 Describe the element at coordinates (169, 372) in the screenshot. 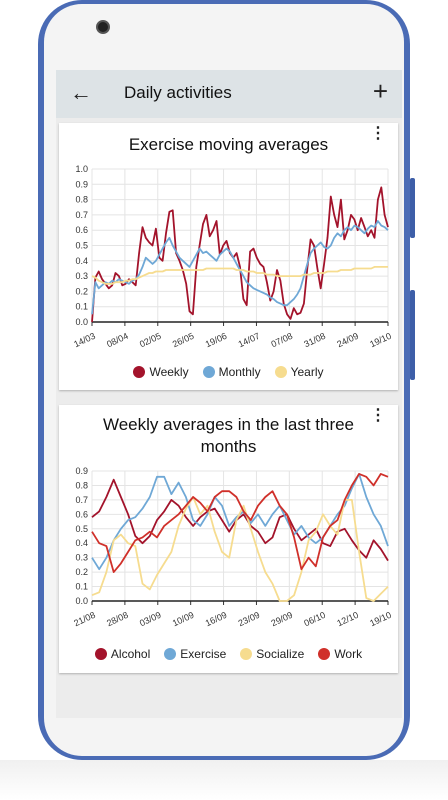

I see `legend-label: Weekly` at that location.